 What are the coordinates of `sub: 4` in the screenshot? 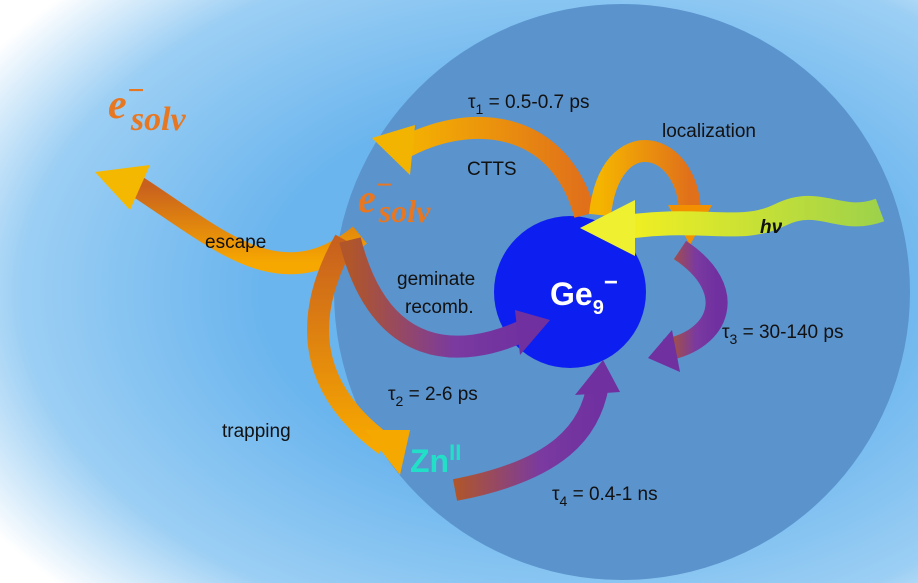 It's located at (564, 501).